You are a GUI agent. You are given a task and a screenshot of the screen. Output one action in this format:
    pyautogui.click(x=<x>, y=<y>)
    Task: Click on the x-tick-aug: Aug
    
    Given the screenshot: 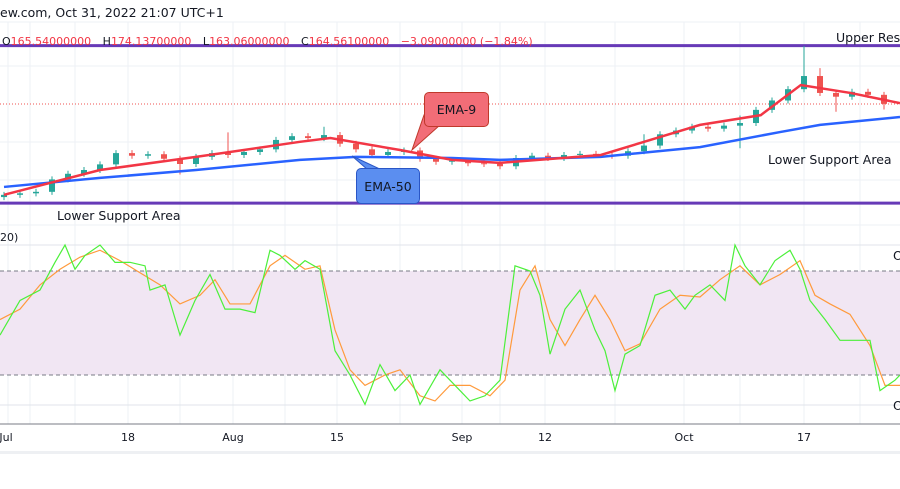 What is the action you would take?
    pyautogui.click(x=233, y=437)
    